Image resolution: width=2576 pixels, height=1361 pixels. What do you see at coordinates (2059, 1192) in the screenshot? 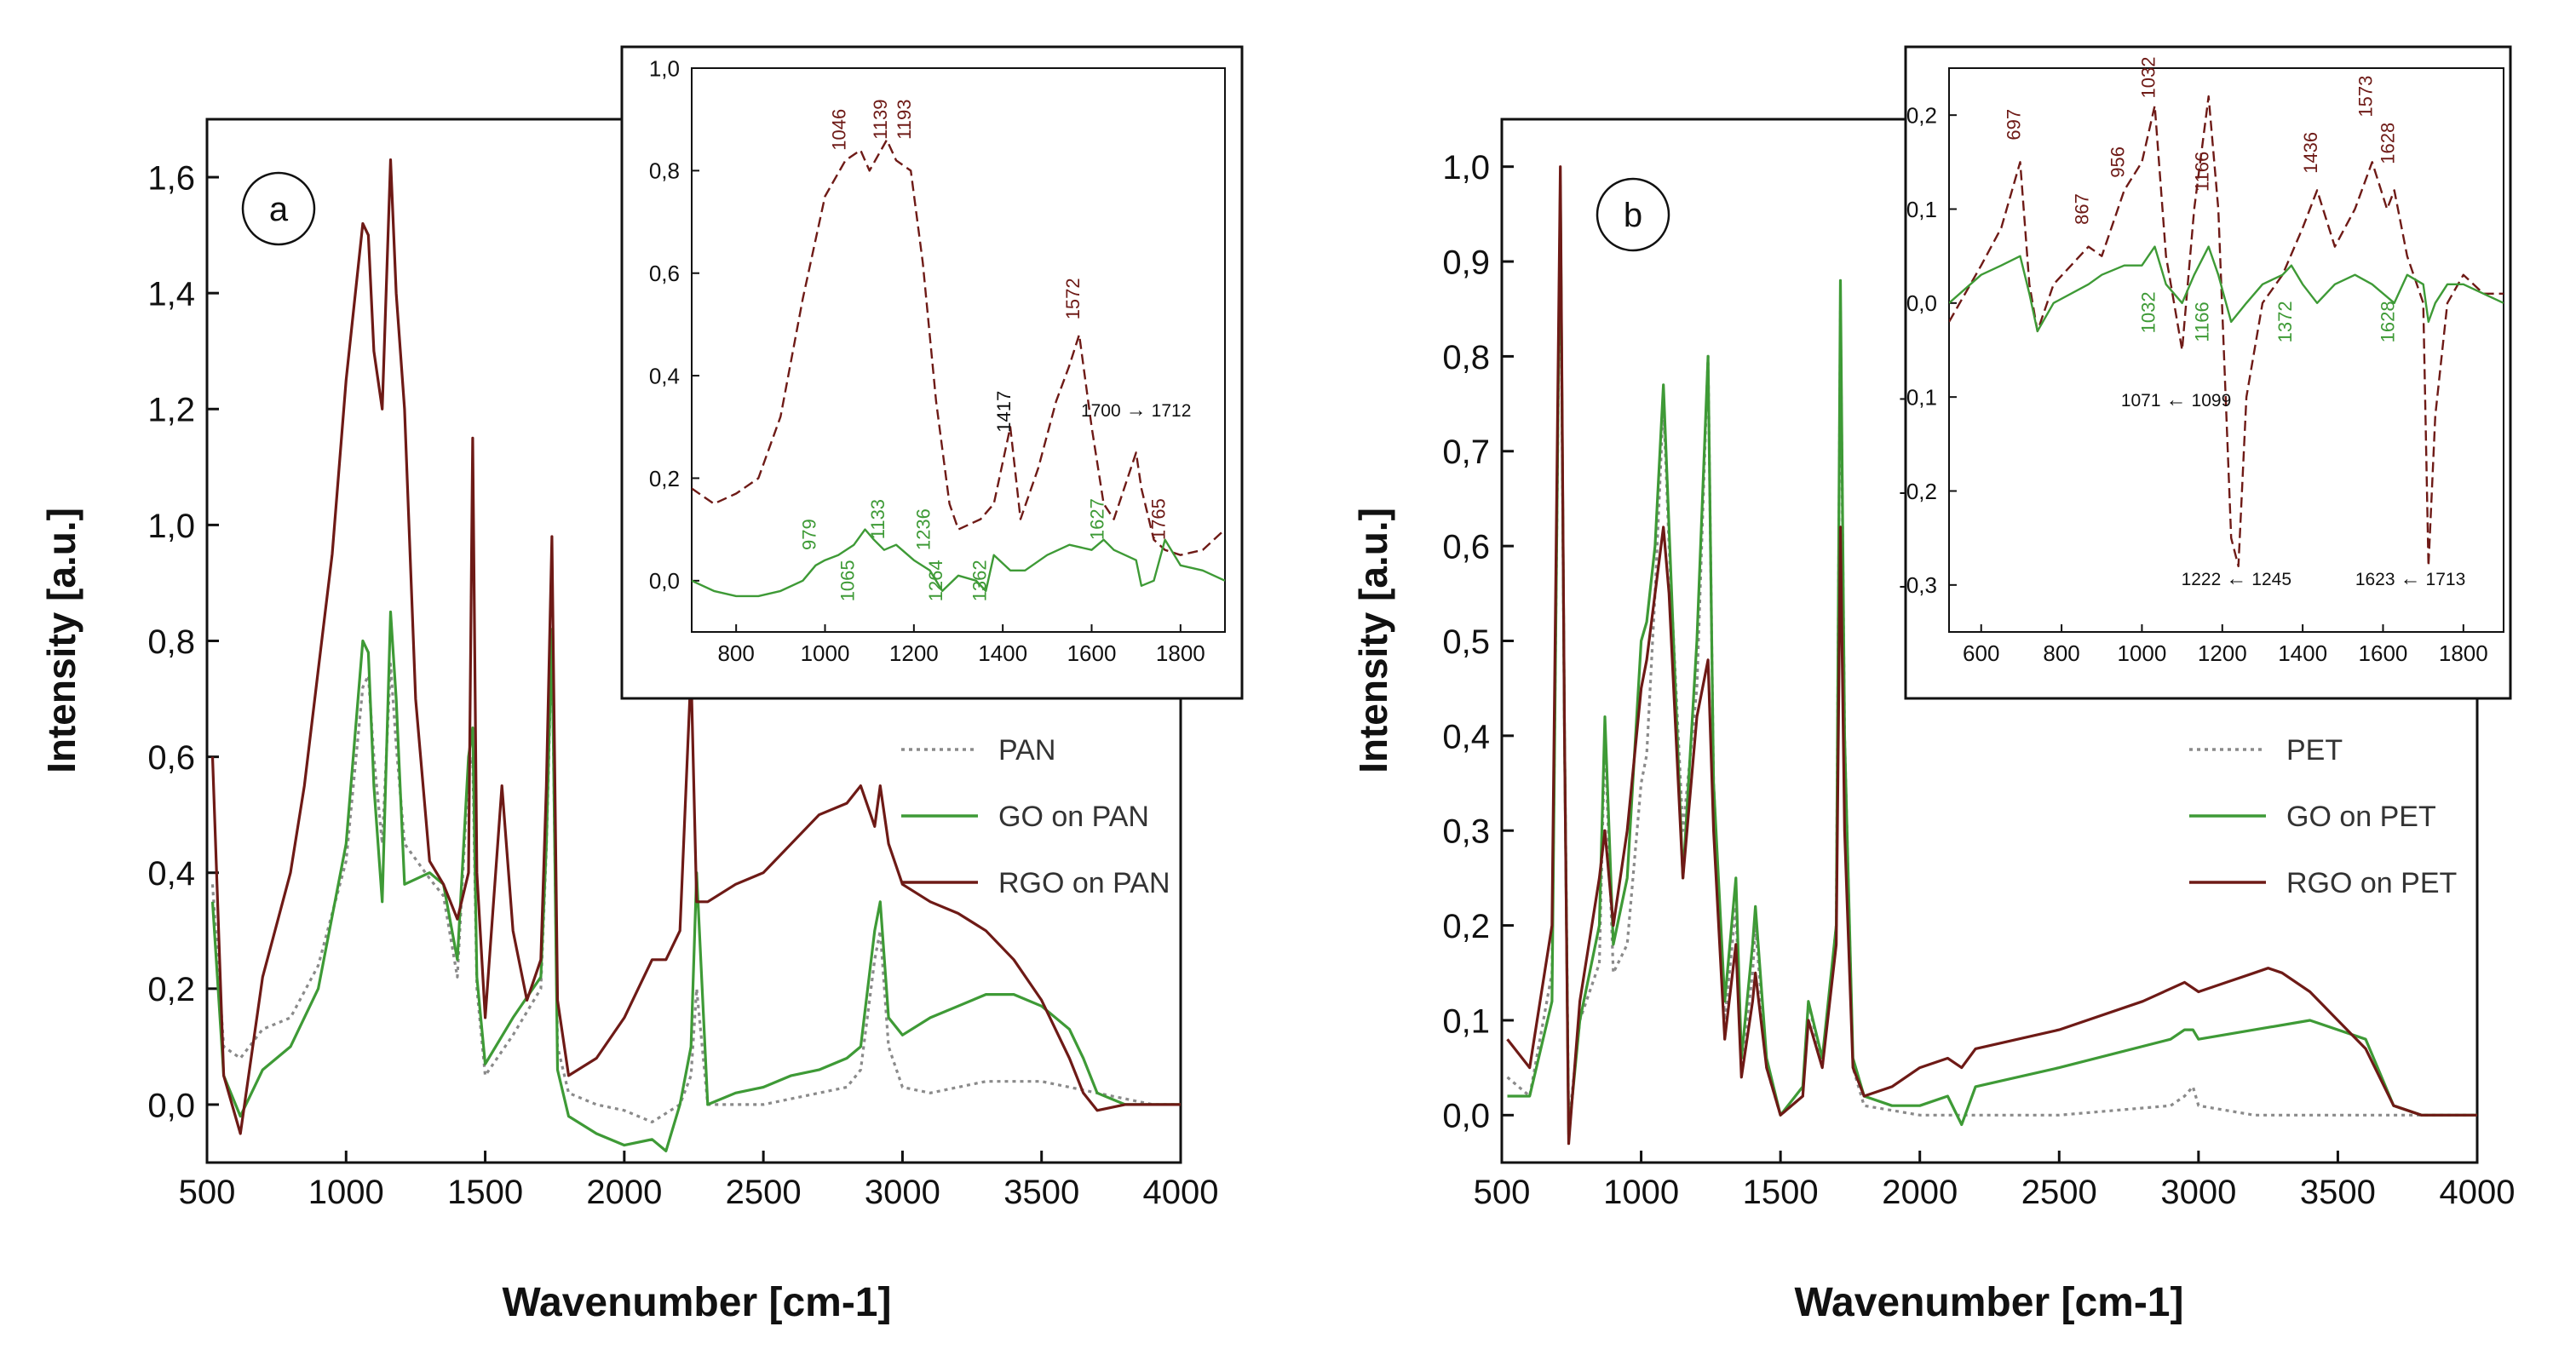
I see `panel-b-x-tick-label: 2500` at bounding box center [2059, 1192].